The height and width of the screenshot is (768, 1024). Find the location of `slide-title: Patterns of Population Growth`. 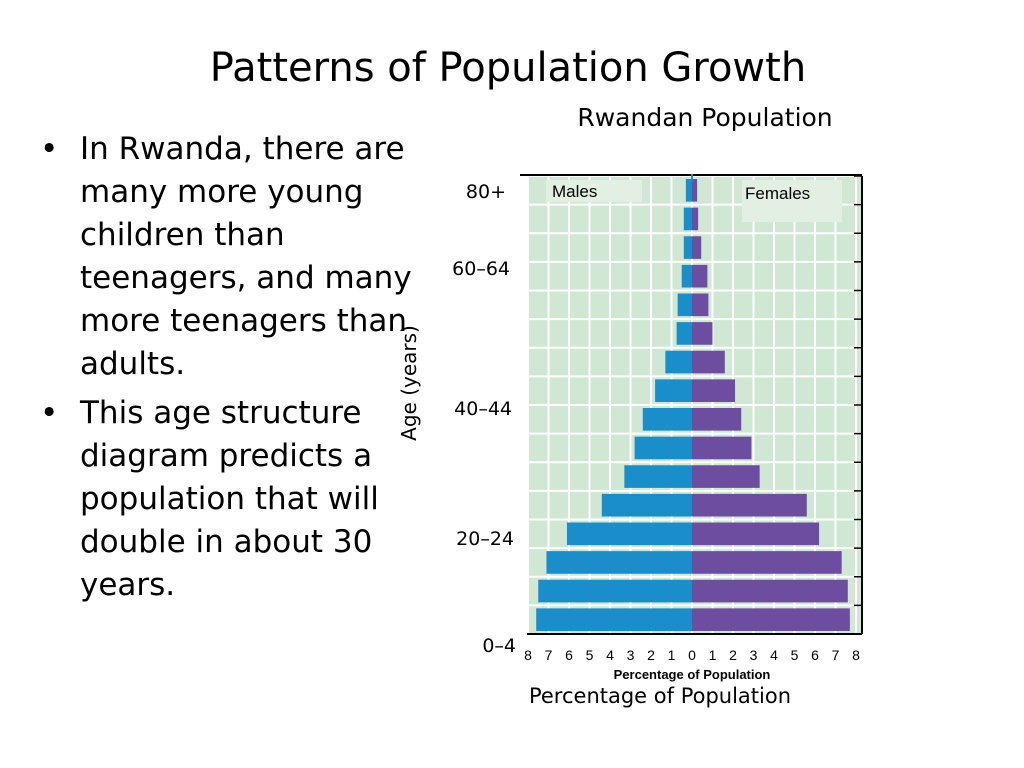

slide-title: Patterns of Population Growth is located at coordinates (508, 68).